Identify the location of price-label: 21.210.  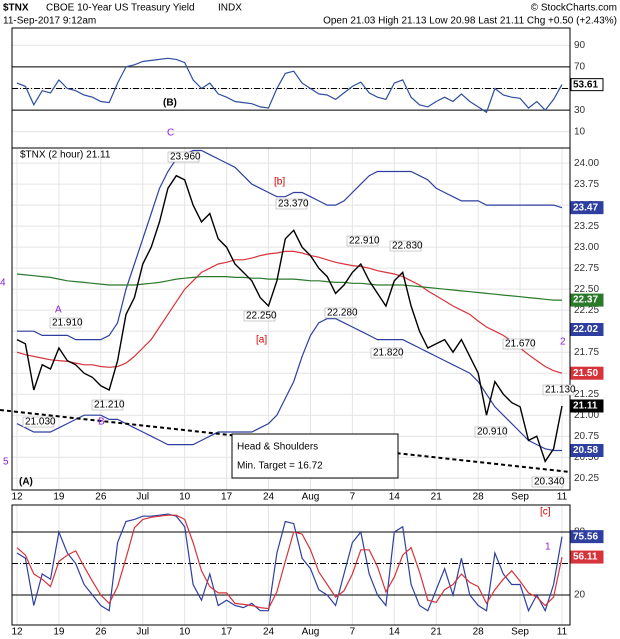
(109, 405).